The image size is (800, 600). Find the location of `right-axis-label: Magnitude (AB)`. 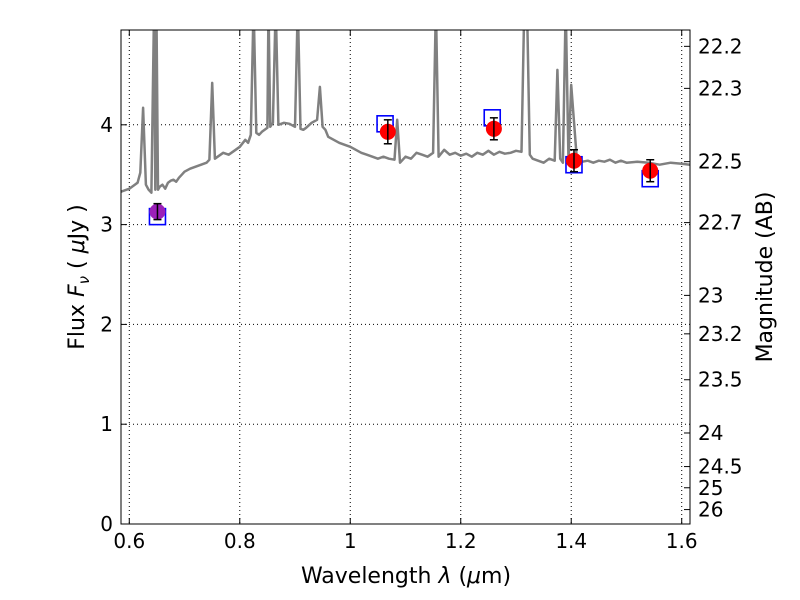

right-axis-label: Magnitude (AB) is located at coordinates (765, 277).